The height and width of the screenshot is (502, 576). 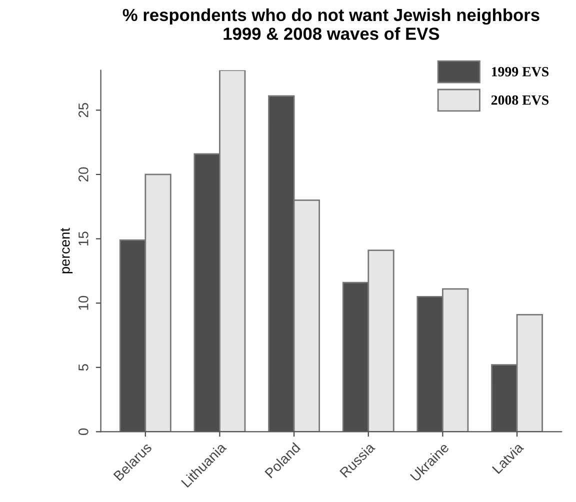 What do you see at coordinates (83, 303) in the screenshot?
I see `y-tick-label: 10` at bounding box center [83, 303].